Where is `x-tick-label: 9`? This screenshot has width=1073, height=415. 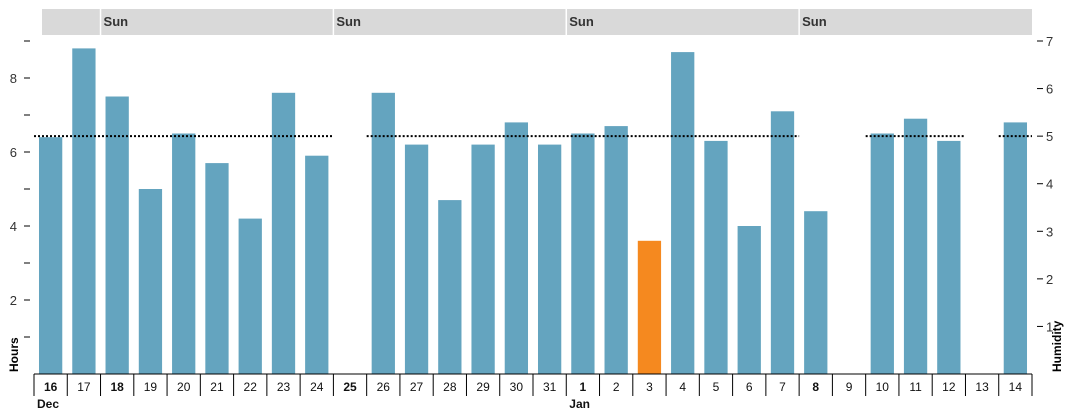 x-tick-label: 9 is located at coordinates (849, 387).